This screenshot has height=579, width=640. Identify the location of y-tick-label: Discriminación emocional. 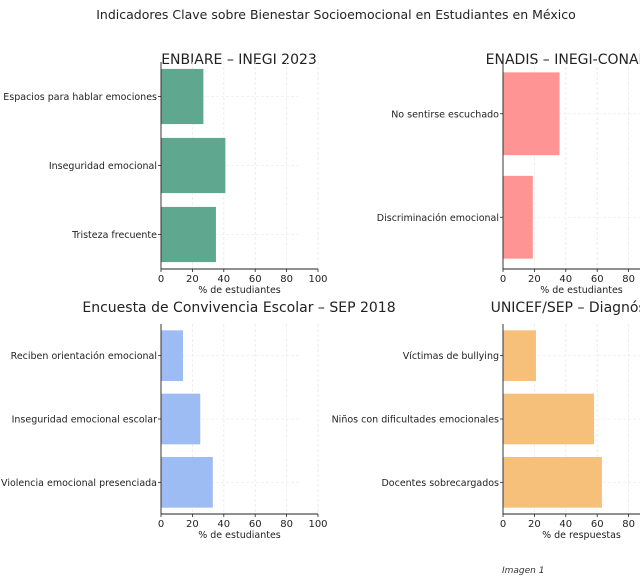
(438, 218).